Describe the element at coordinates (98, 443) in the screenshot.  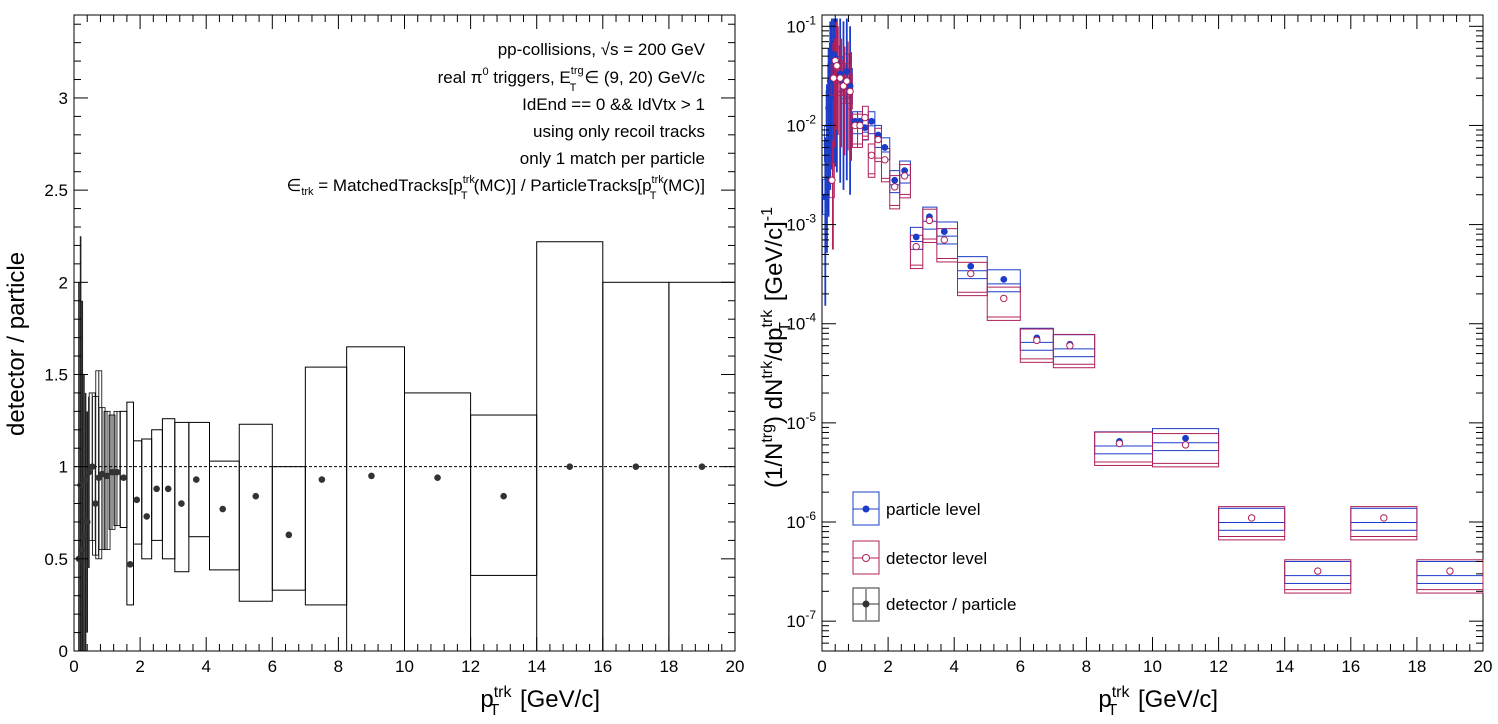
I see `left-error-bars` at that location.